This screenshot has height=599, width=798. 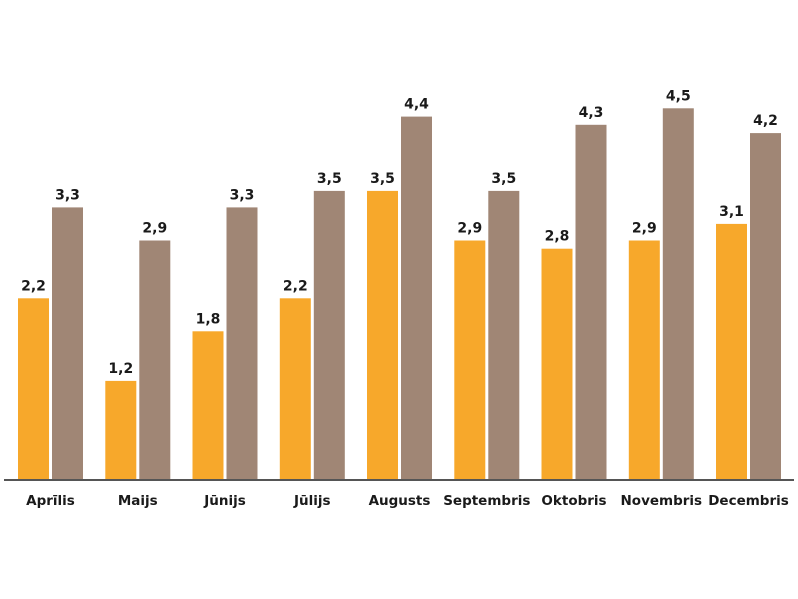 What do you see at coordinates (416, 105) in the screenshot?
I see `data-label-s2-4: 4,4` at bounding box center [416, 105].